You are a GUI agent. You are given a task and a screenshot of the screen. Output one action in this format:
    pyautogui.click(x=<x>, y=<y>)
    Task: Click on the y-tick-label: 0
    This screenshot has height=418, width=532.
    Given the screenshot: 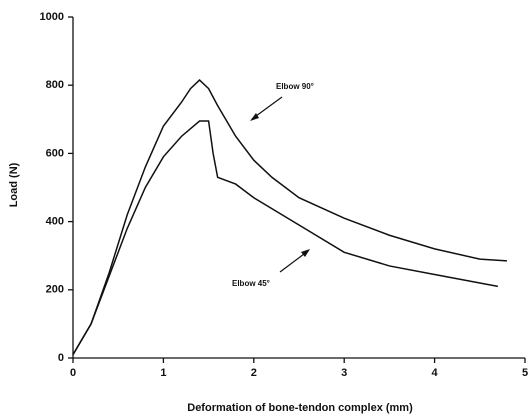 What is the action you would take?
    pyautogui.click(x=61, y=358)
    